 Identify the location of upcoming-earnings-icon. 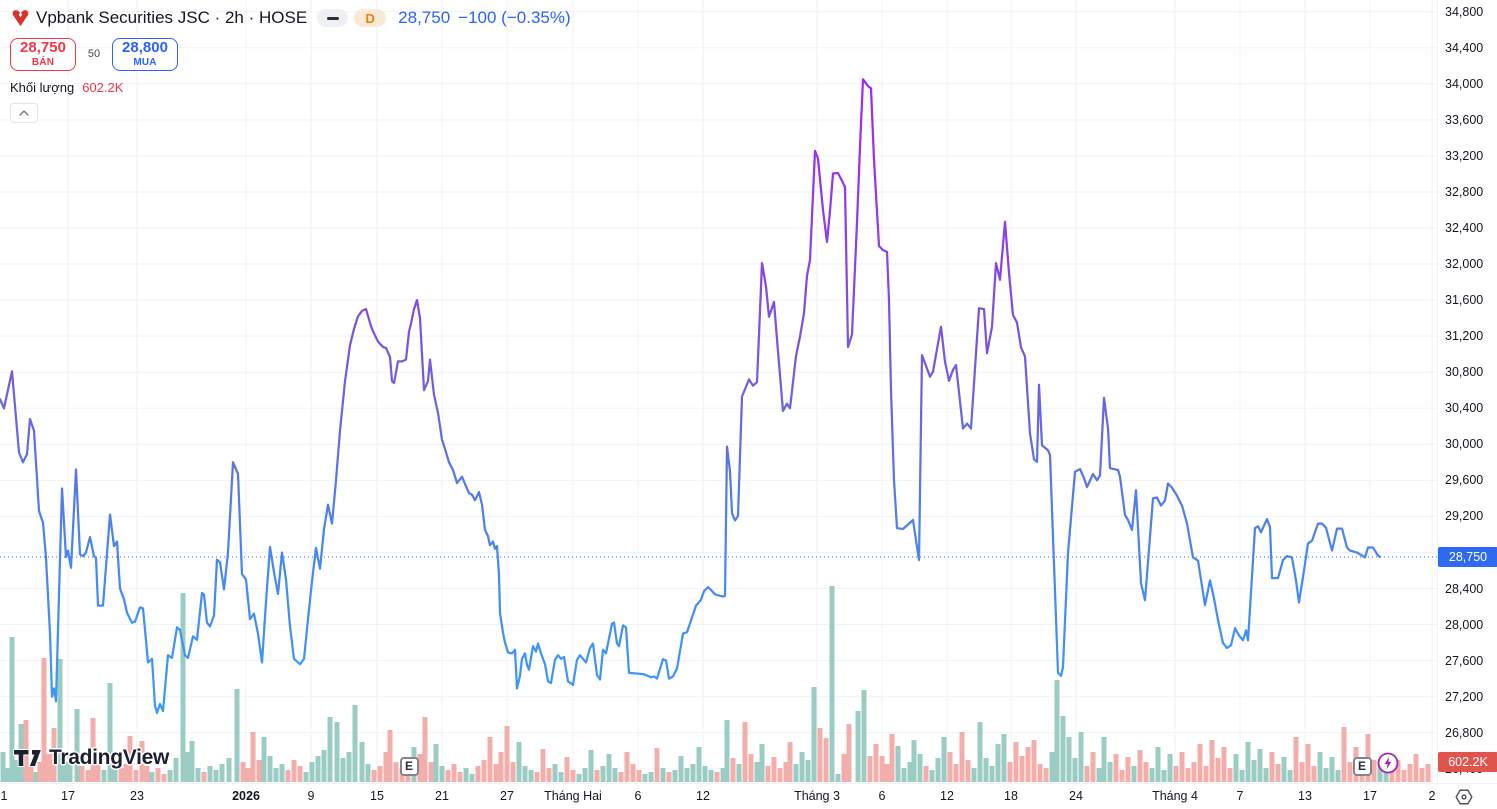
(1388, 763).